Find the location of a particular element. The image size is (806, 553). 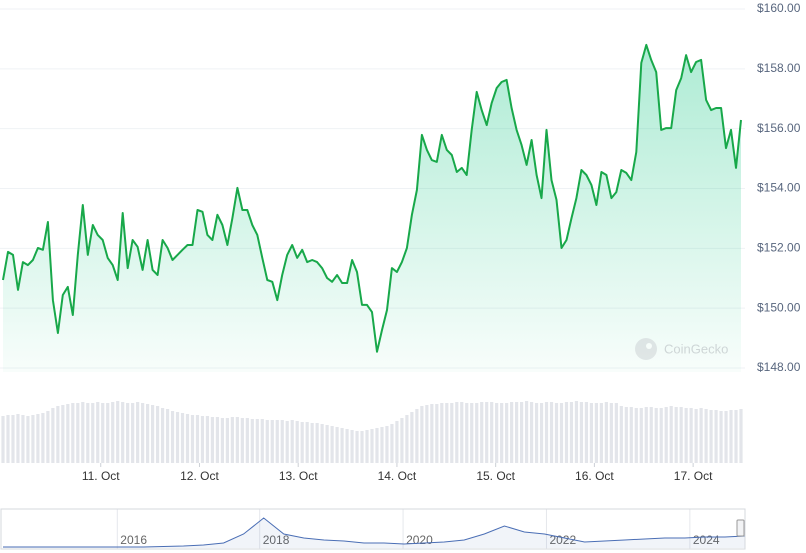

x-tick-label: 16. Oct is located at coordinates (594, 476).